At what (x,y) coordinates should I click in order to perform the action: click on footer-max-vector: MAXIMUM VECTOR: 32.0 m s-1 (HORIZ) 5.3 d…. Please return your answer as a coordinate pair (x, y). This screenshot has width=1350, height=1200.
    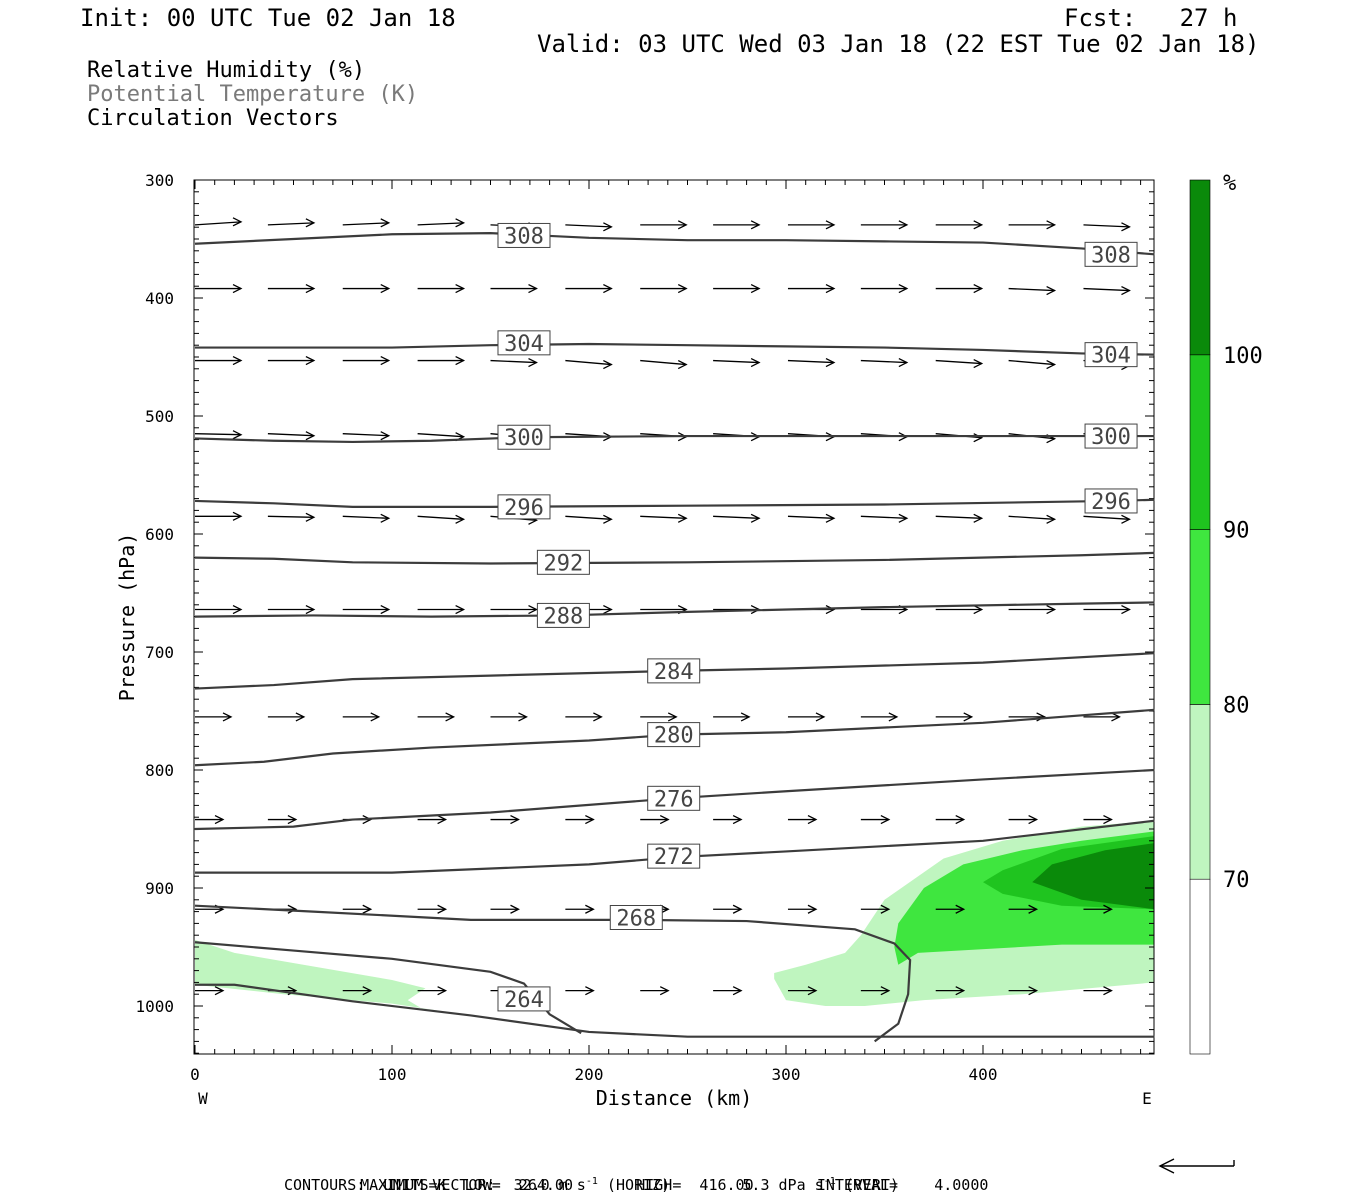
    Looking at the image, I should click on (620, 1176).